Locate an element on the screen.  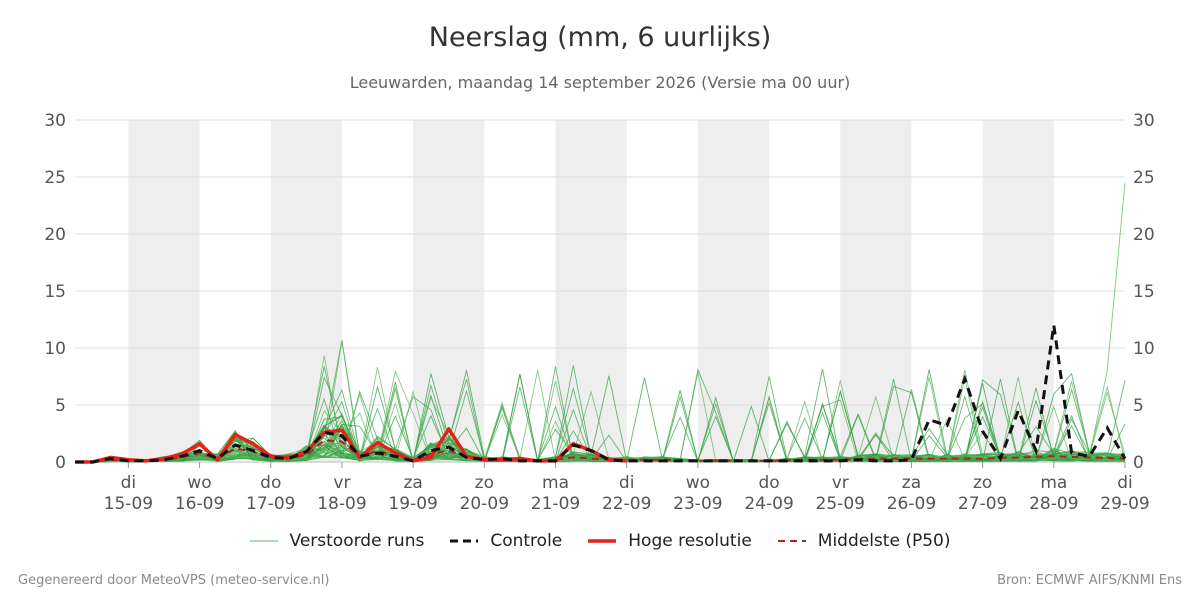
x-tick-date: 18-09 is located at coordinates (341, 504).